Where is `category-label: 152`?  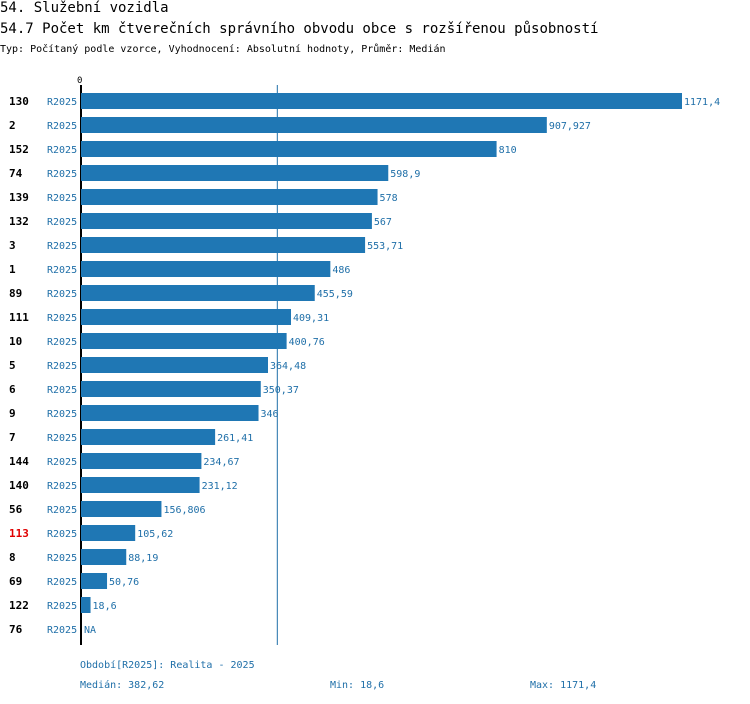
category-label: 152 is located at coordinates (19, 149).